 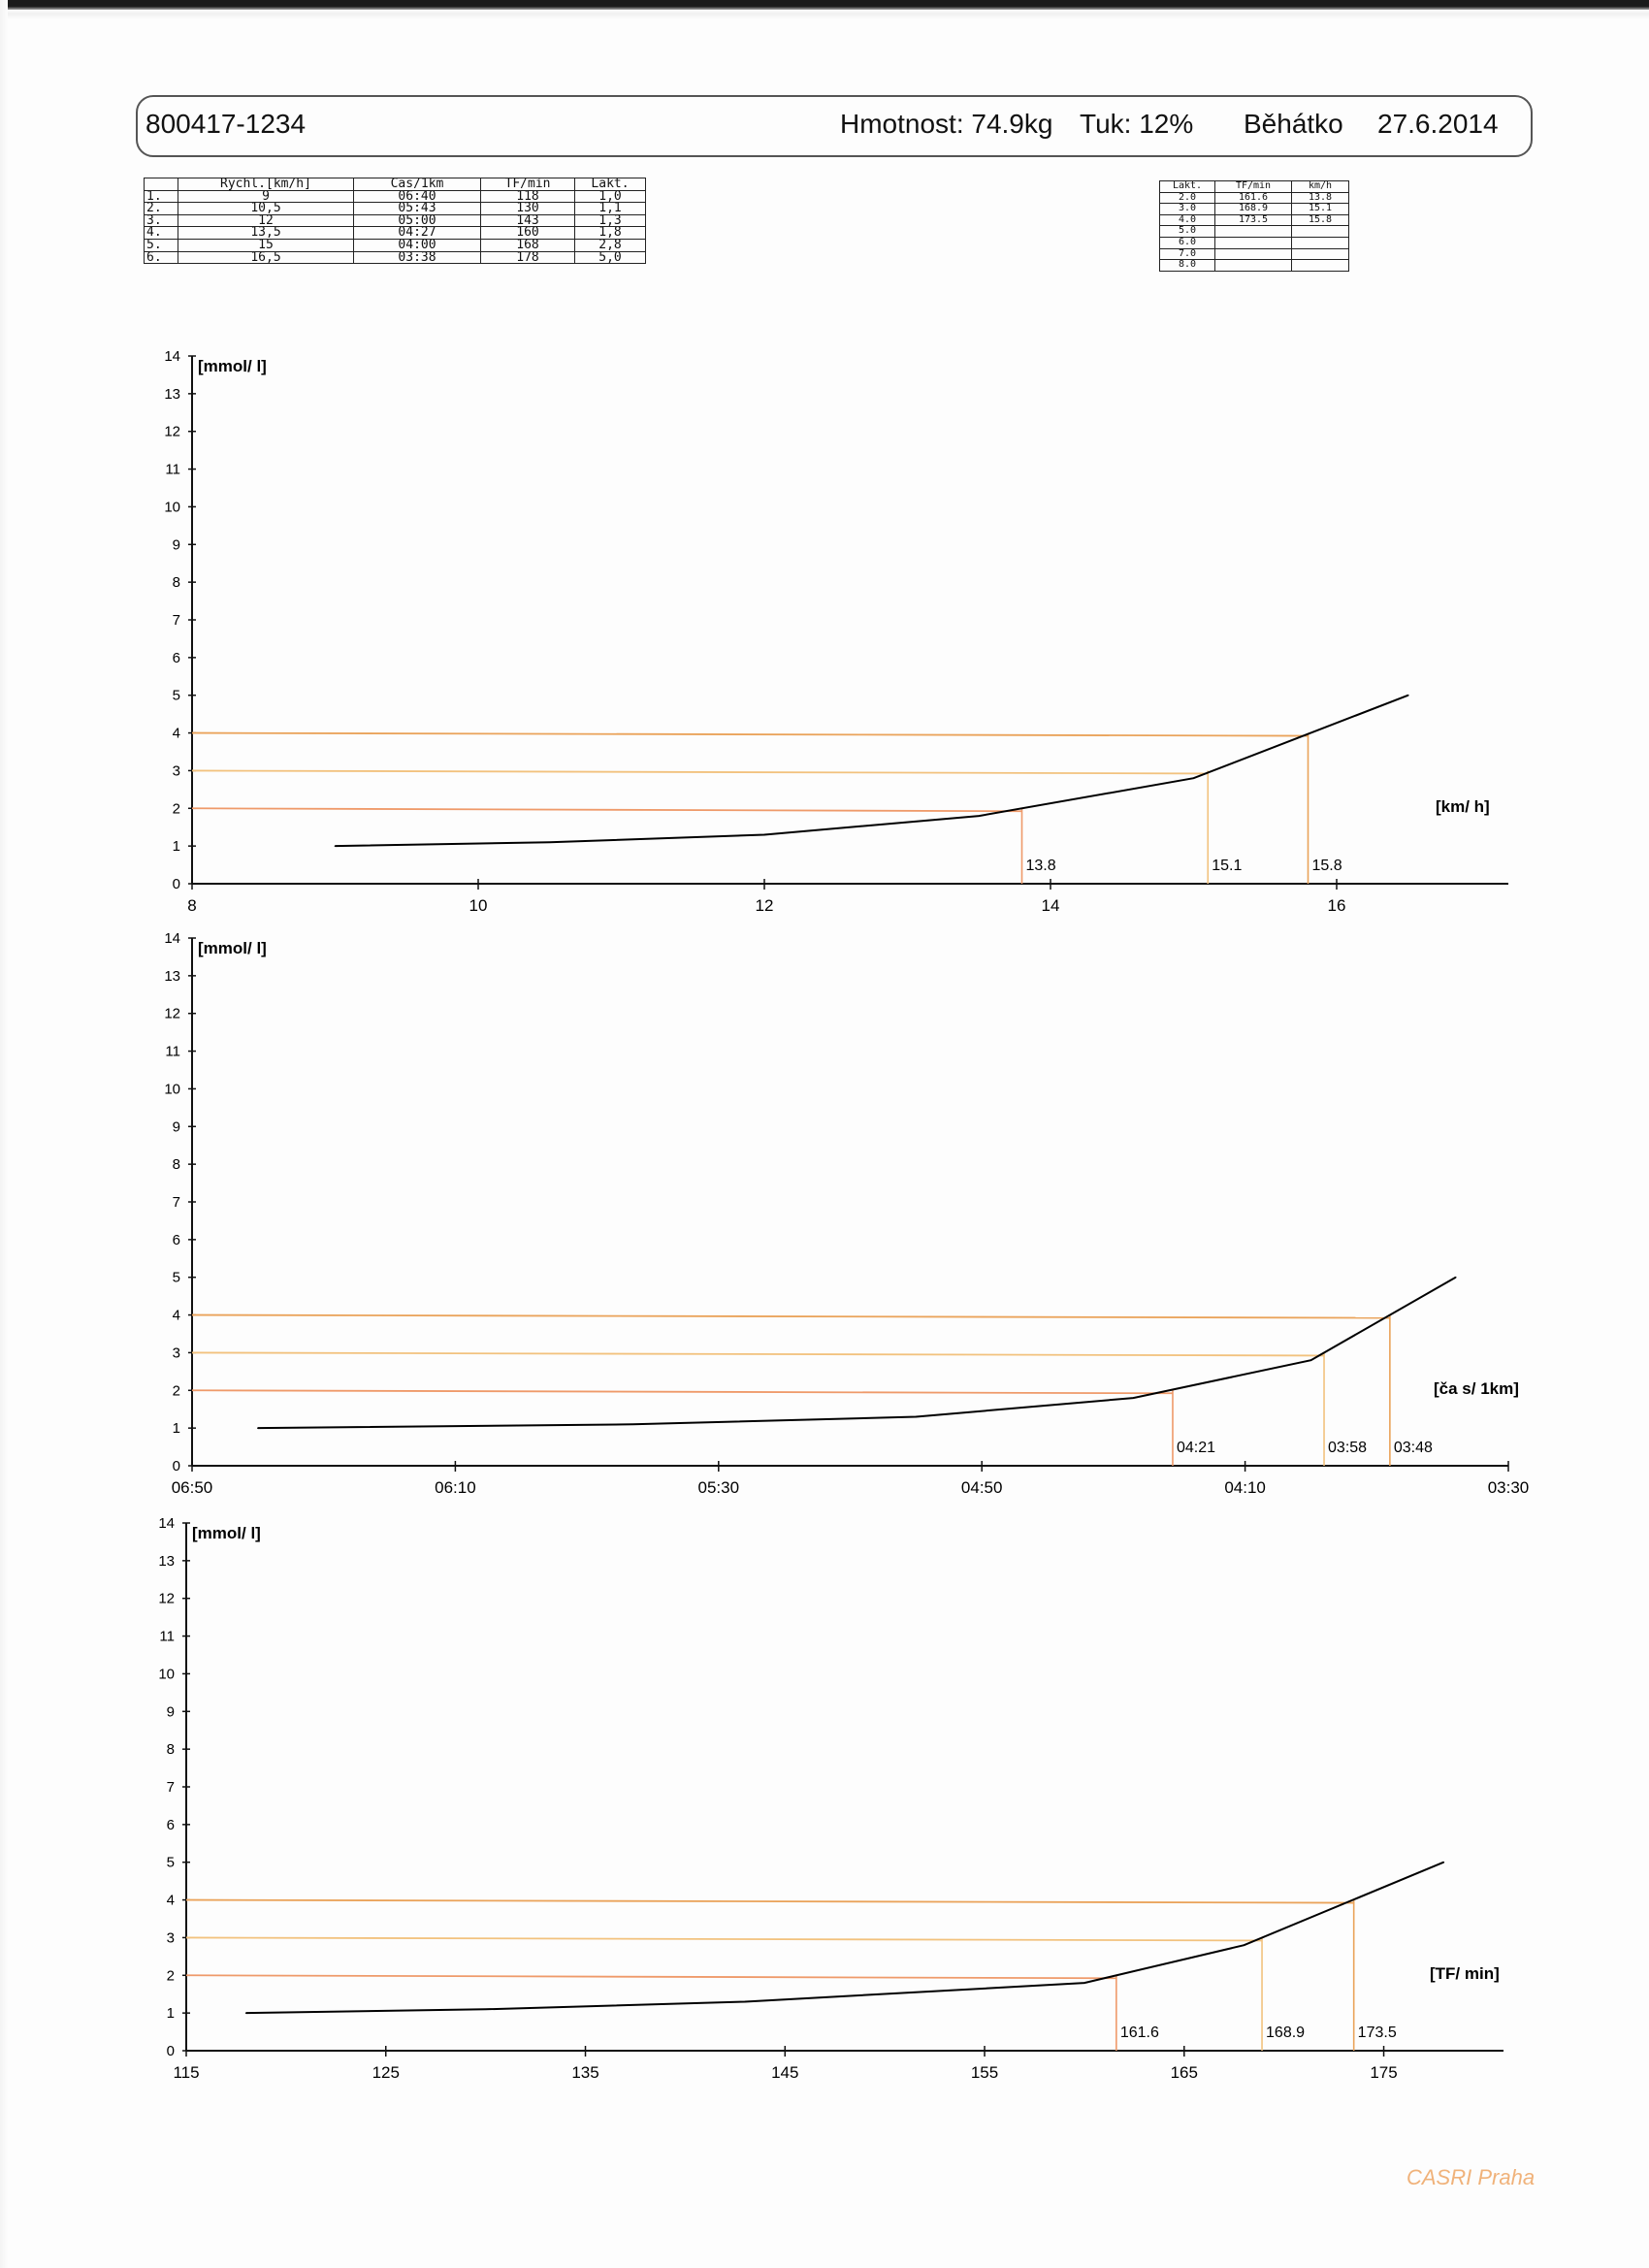 What do you see at coordinates (584, 2072) in the screenshot?
I see `x-tick-label: 135` at bounding box center [584, 2072].